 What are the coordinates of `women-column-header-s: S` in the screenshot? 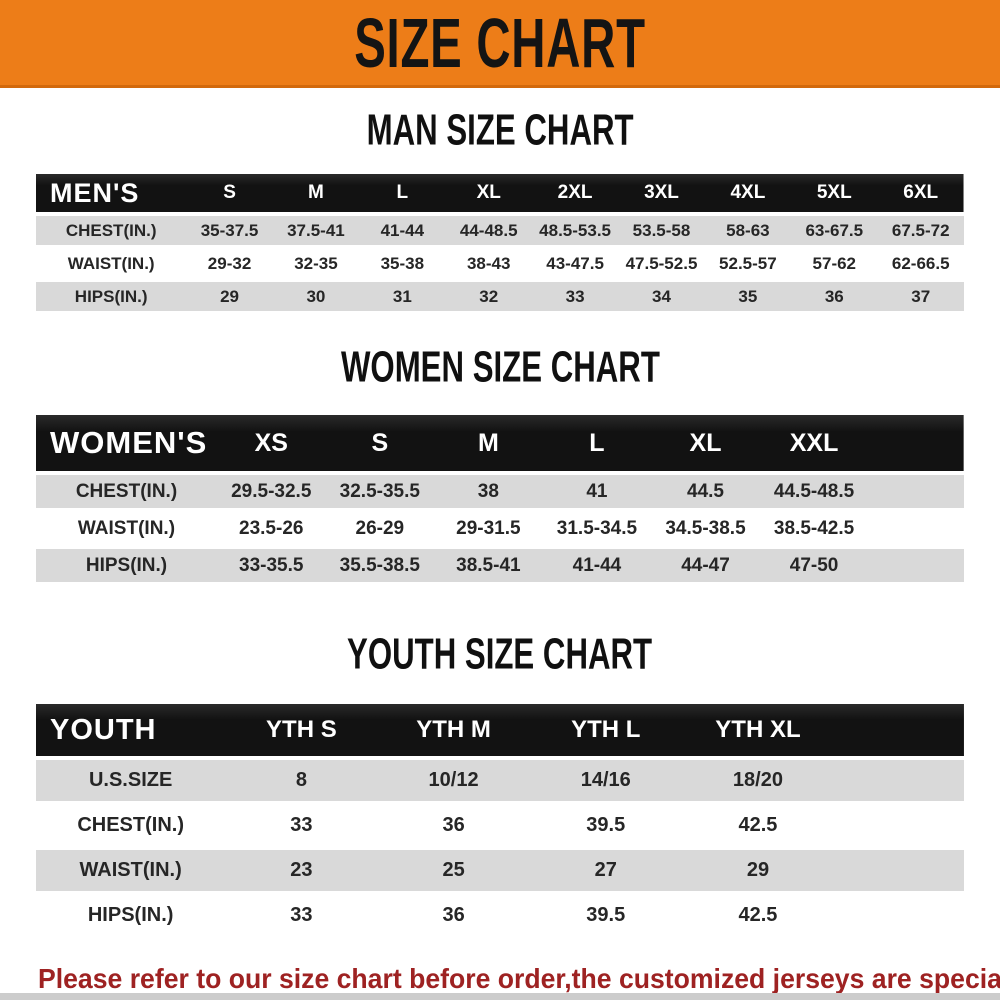 It's located at (380, 442).